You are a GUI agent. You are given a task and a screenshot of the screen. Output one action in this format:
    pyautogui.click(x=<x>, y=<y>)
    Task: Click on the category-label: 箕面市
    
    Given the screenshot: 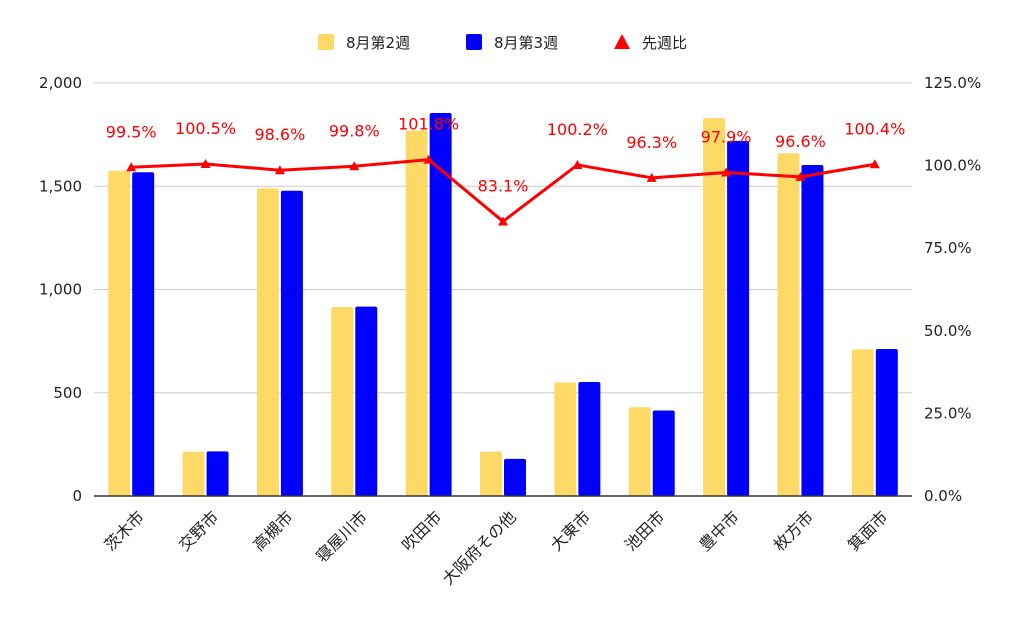 What is the action you would take?
    pyautogui.click(x=867, y=530)
    